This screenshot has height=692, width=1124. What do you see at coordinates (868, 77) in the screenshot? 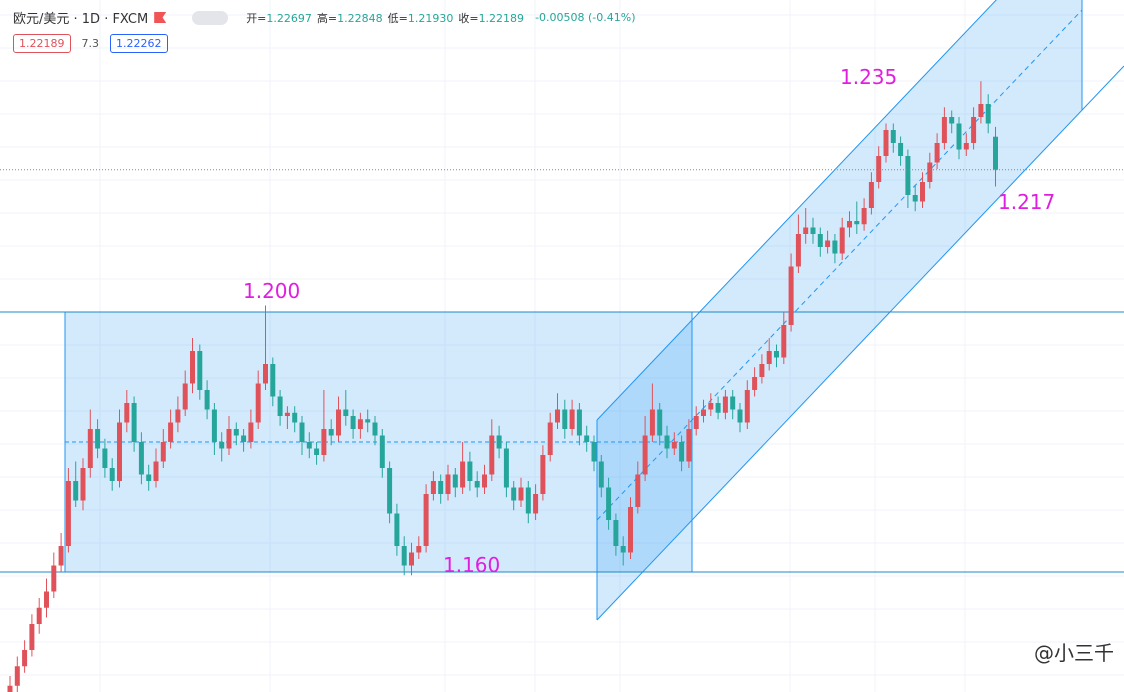
I see `price-label: 1.235` at bounding box center [868, 77].